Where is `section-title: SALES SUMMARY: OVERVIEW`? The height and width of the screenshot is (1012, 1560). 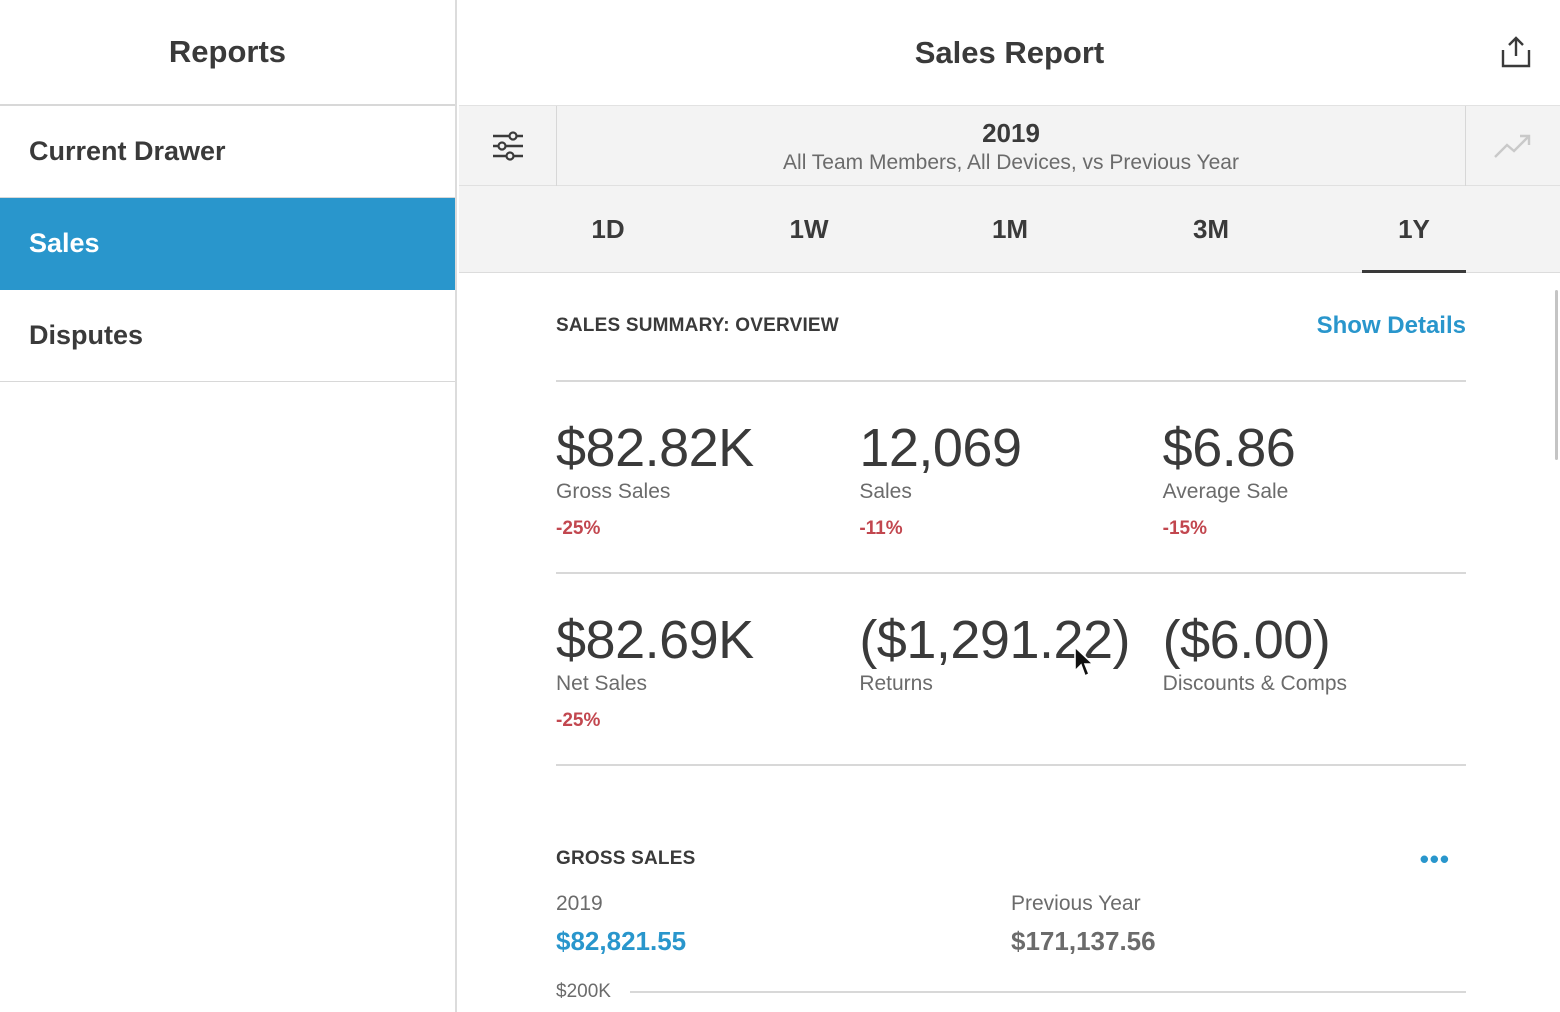
section-title: SALES SUMMARY: OVERVIEW is located at coordinates (697, 325).